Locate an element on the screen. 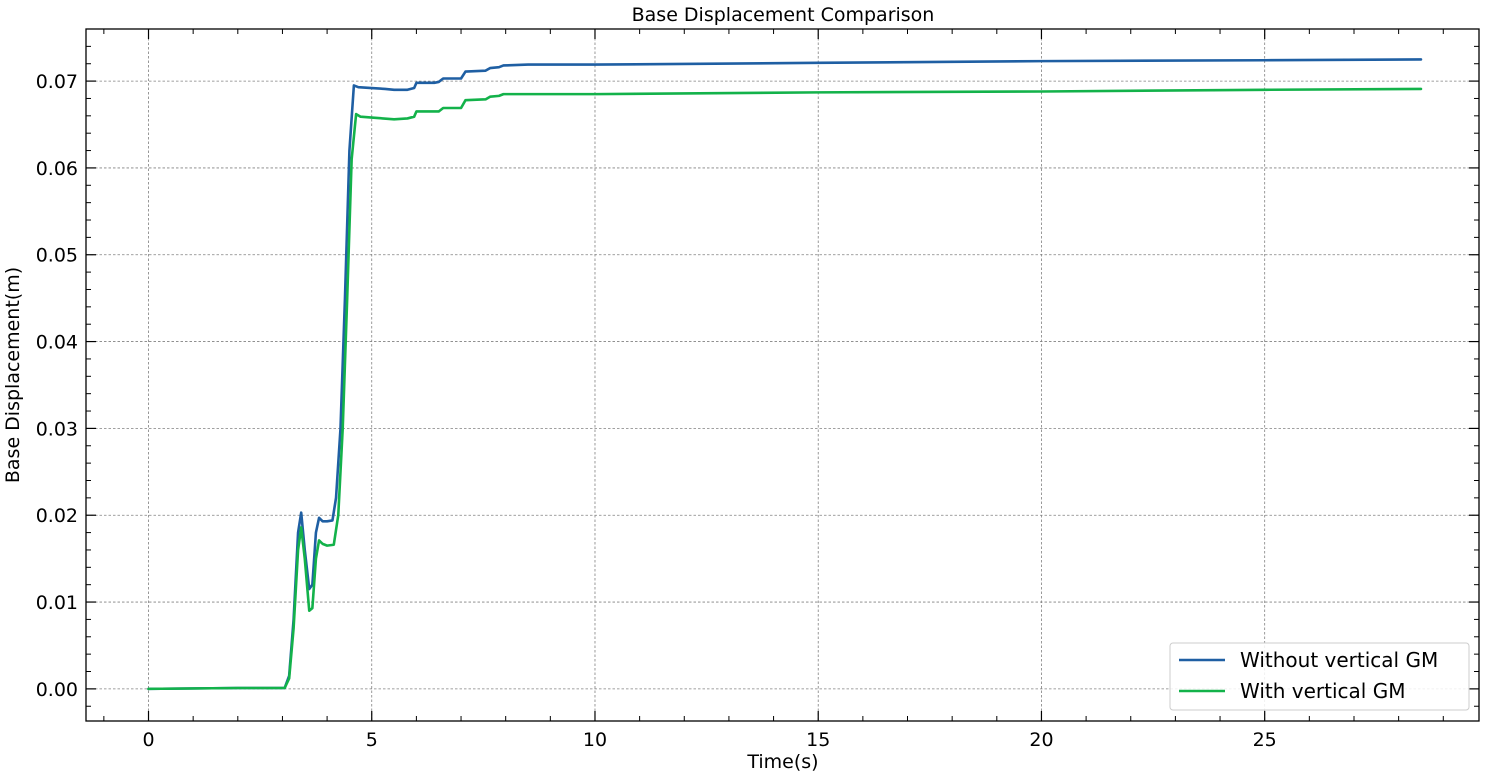 This screenshot has height=777, width=1485. x-tick-label: 25 is located at coordinates (1265, 740).